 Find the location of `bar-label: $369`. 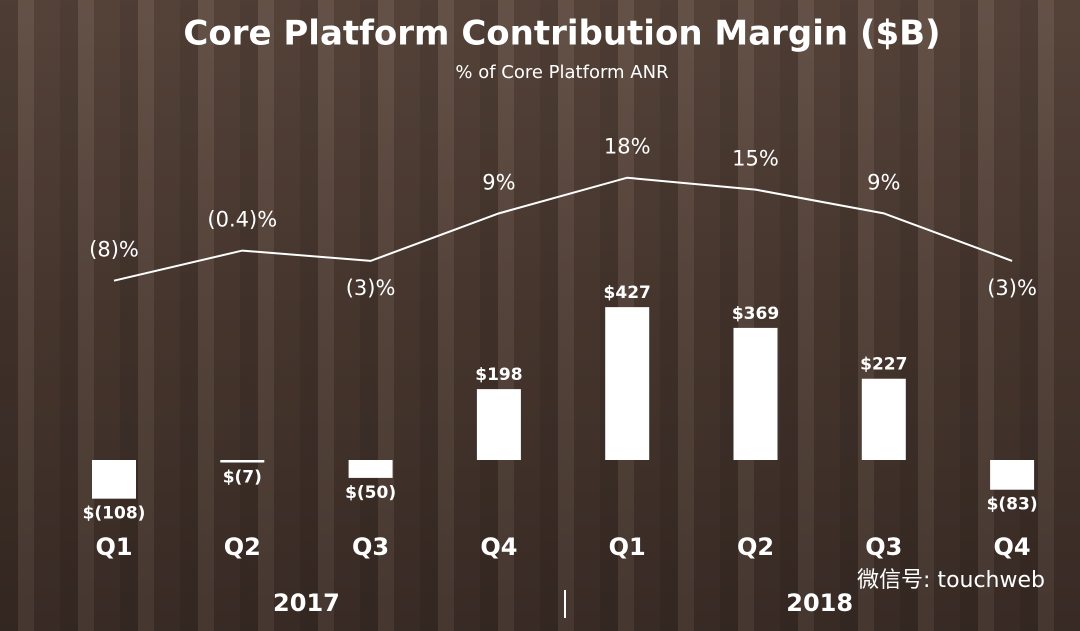

bar-label: $369 is located at coordinates (755, 314).